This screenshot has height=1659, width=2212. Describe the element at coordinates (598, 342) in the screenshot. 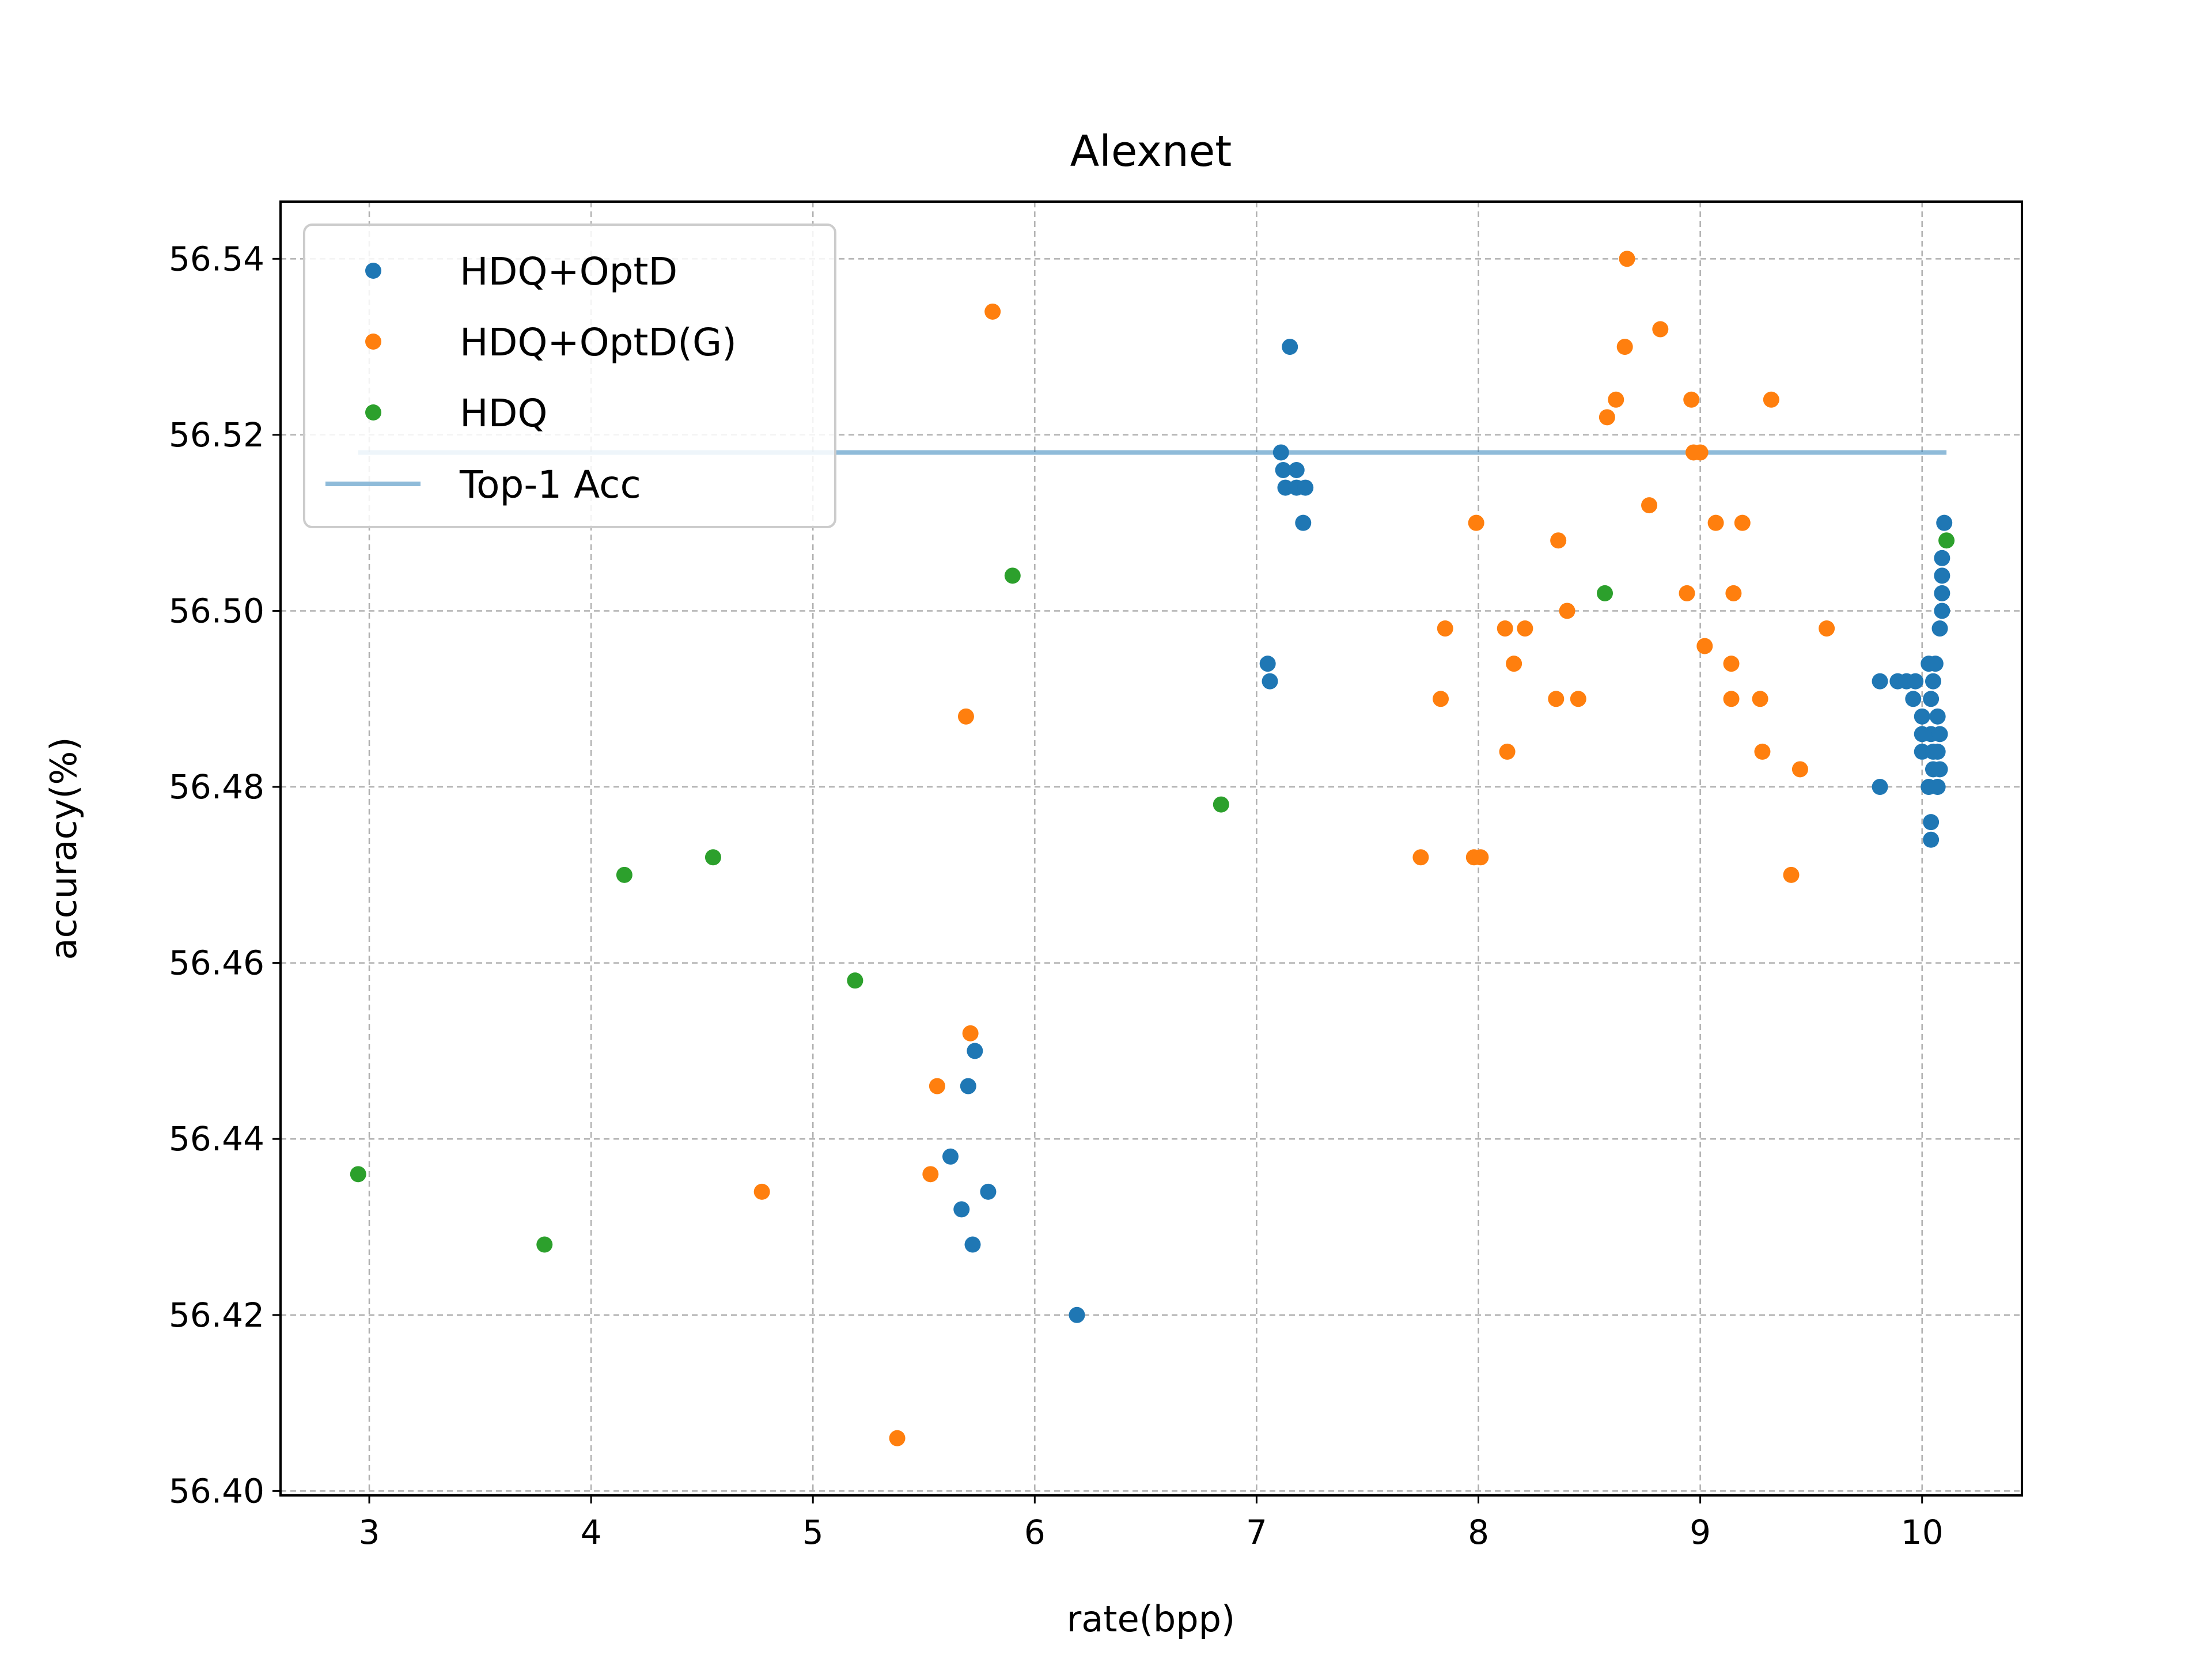

I see `legend-label: HDQ+OptD(G)` at that location.